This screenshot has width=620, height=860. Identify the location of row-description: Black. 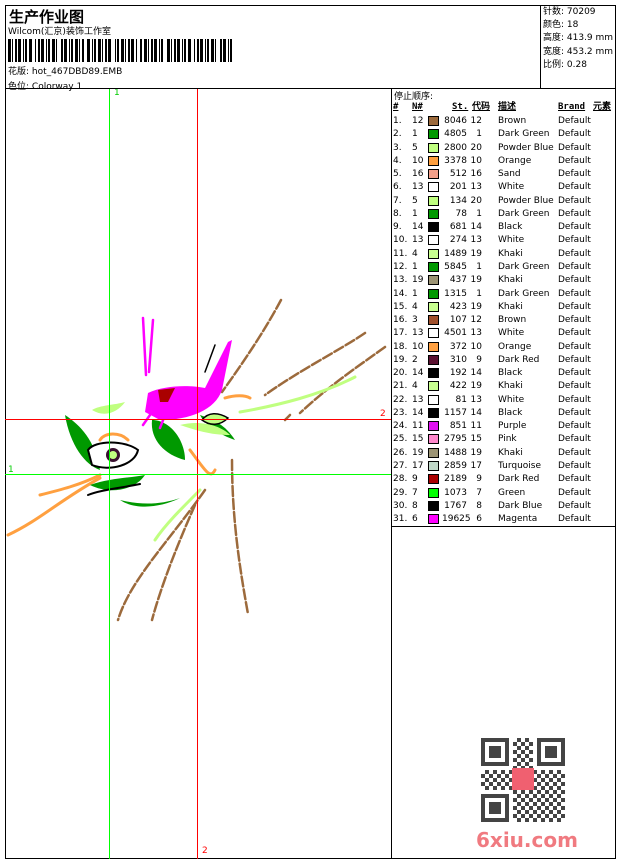
(510, 412).